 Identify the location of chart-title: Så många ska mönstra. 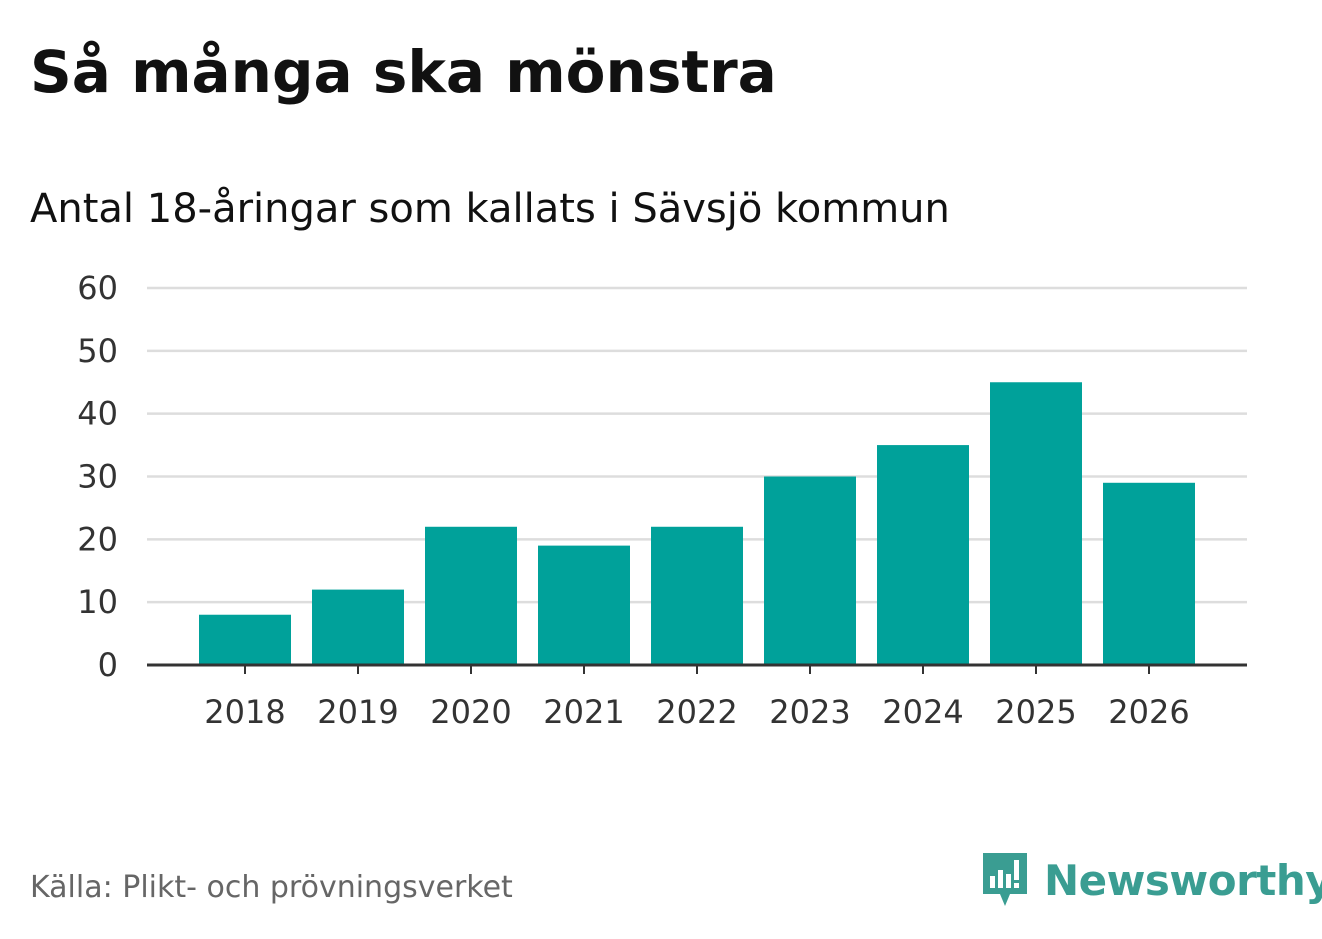
(403, 72).